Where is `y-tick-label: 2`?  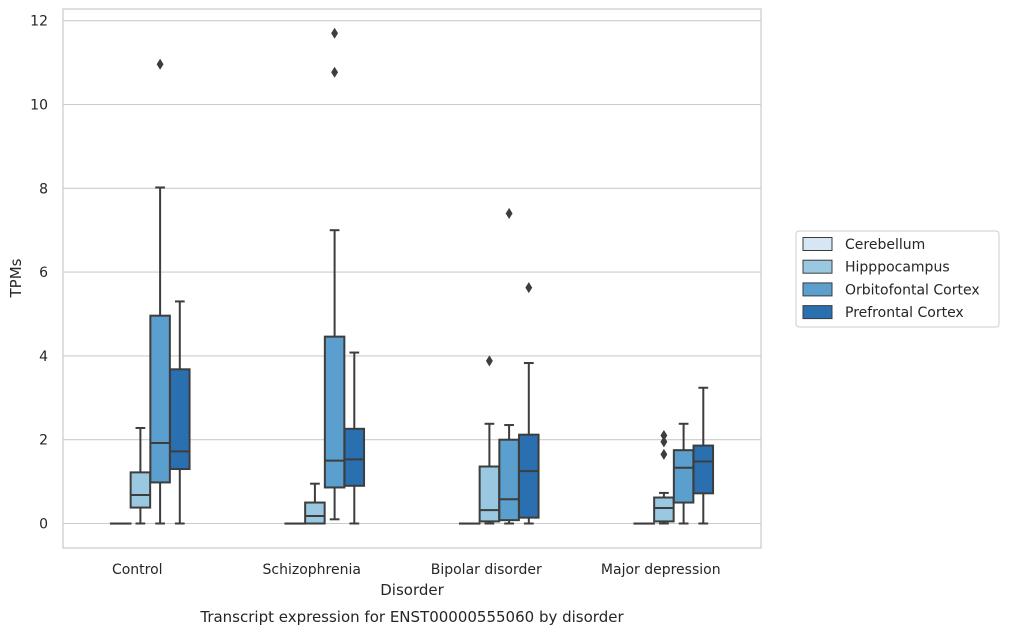 y-tick-label: 2 is located at coordinates (43, 441).